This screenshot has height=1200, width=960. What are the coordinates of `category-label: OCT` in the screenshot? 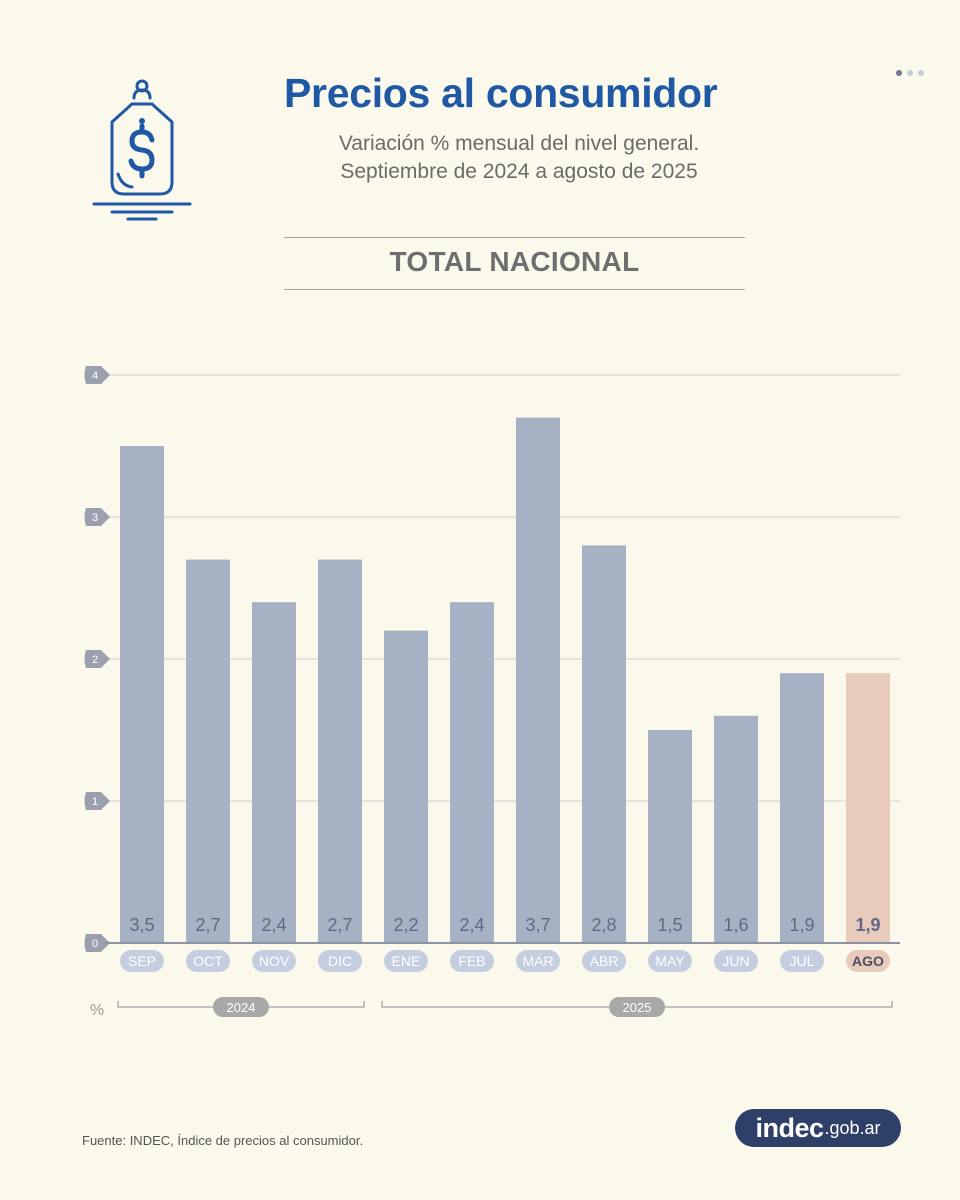 It's located at (208, 961).